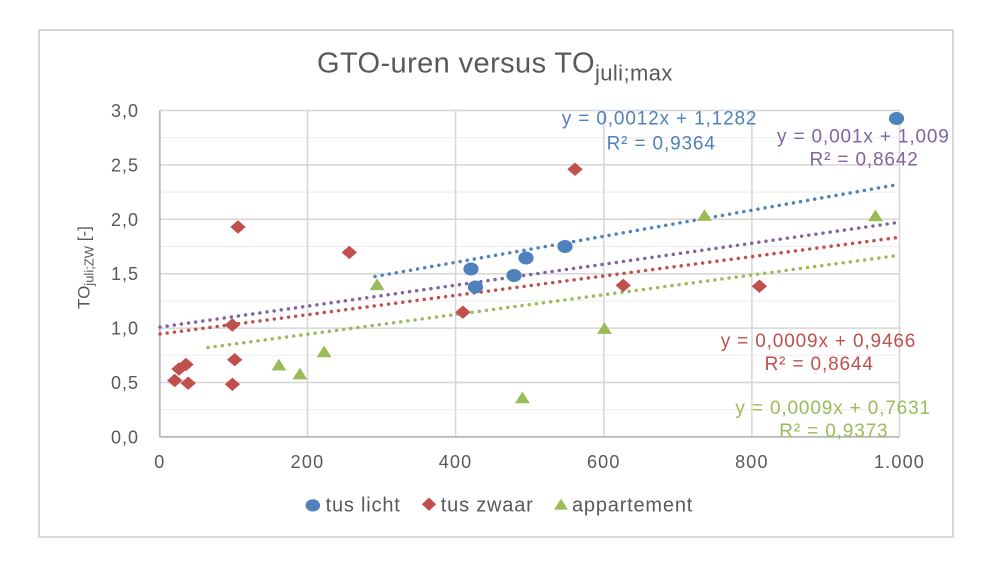 This screenshot has height=562, width=984. What do you see at coordinates (125, 165) in the screenshot?
I see `svg-text: 2,5` at bounding box center [125, 165].